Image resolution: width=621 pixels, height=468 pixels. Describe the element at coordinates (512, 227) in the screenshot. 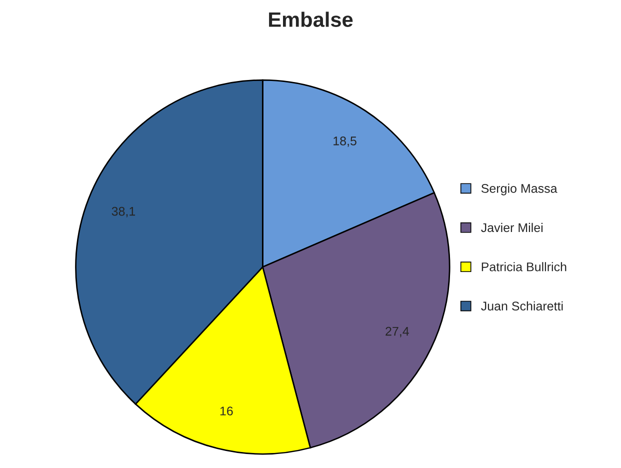

I see `legend-label: Javier Milei` at that location.